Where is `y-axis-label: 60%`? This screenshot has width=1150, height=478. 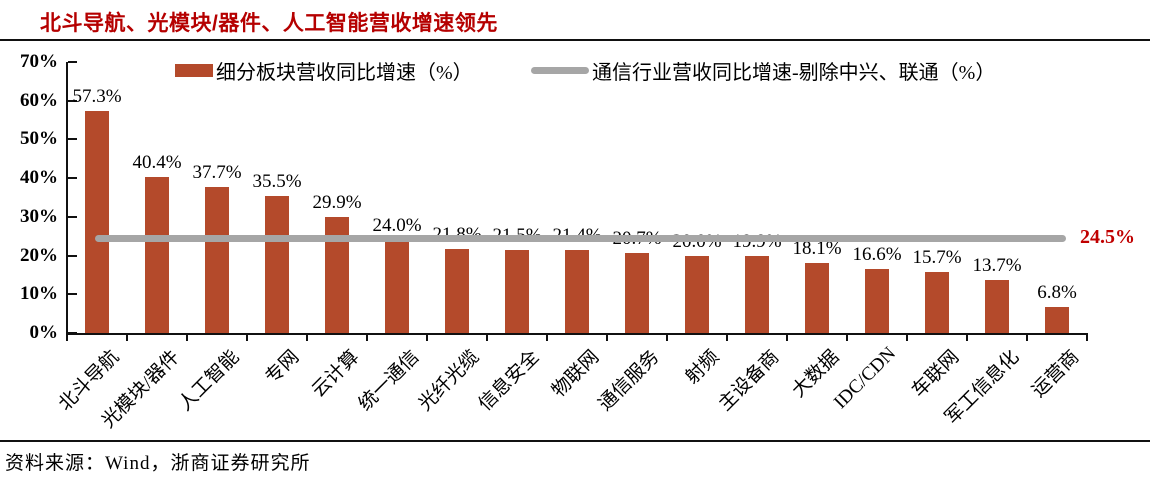
y-axis-label: 60% is located at coordinates (39, 100).